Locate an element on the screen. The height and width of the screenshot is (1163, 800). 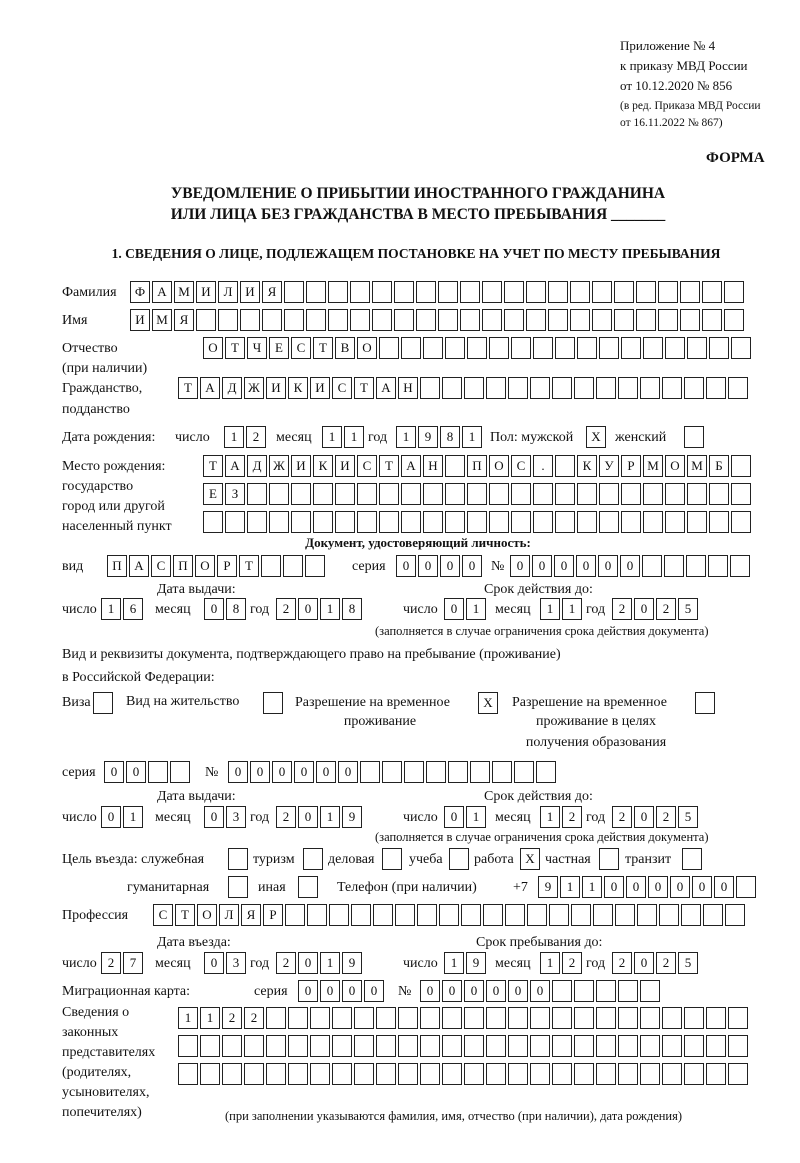
char-box: 3 is located at coordinates (236, 817).